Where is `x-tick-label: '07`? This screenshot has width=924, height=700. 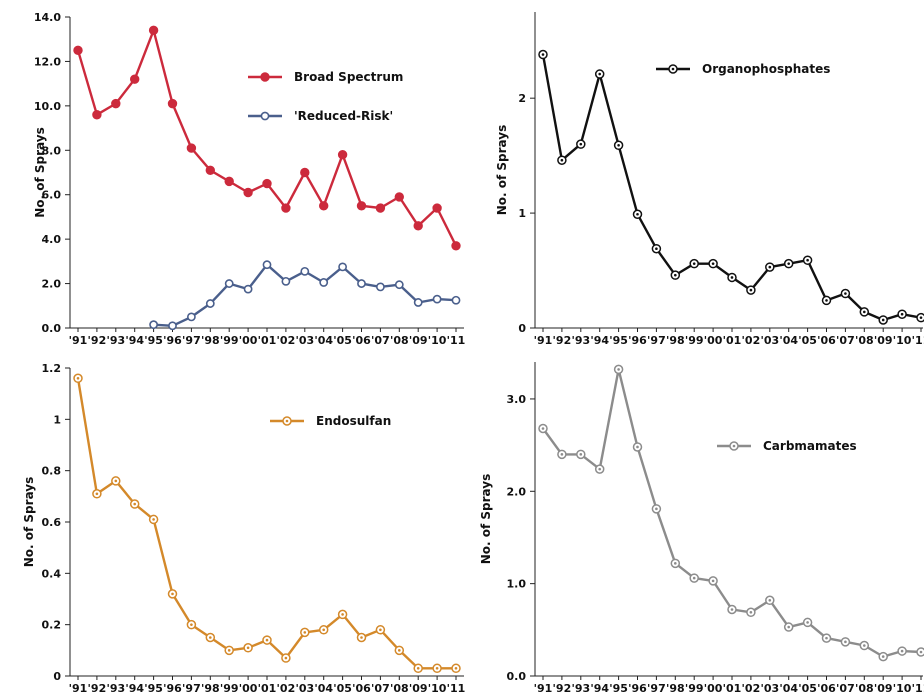
x-tick-label: '07 is located at coordinates (845, 688).